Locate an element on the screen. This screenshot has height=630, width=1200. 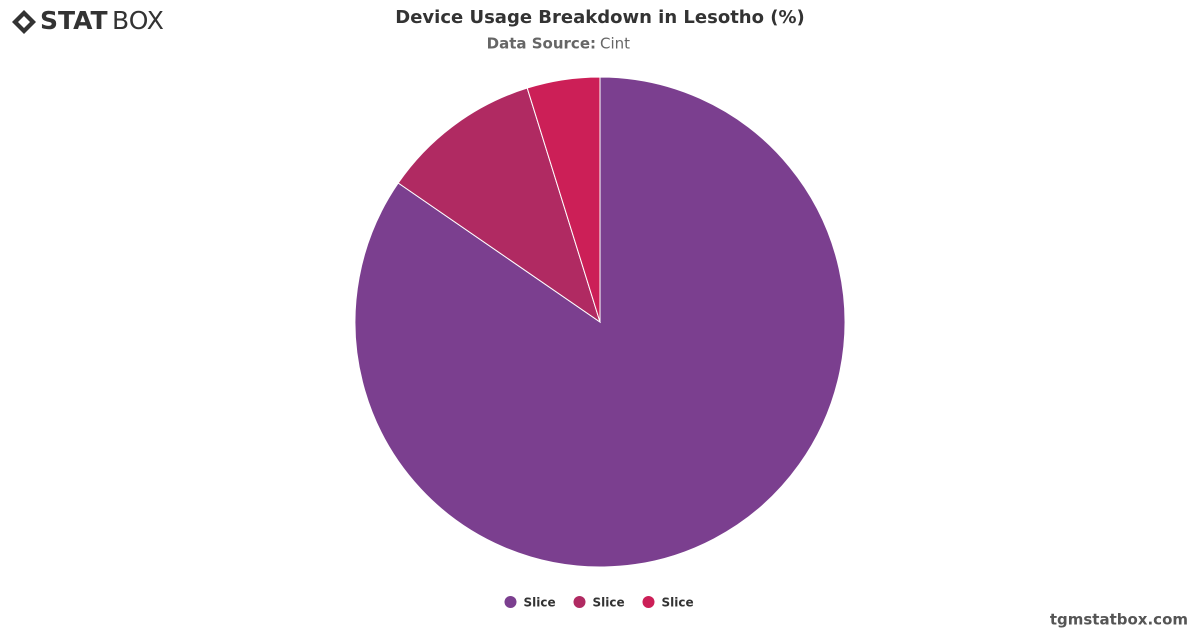
watermark: tgmstatbox.com is located at coordinates (1119, 620).